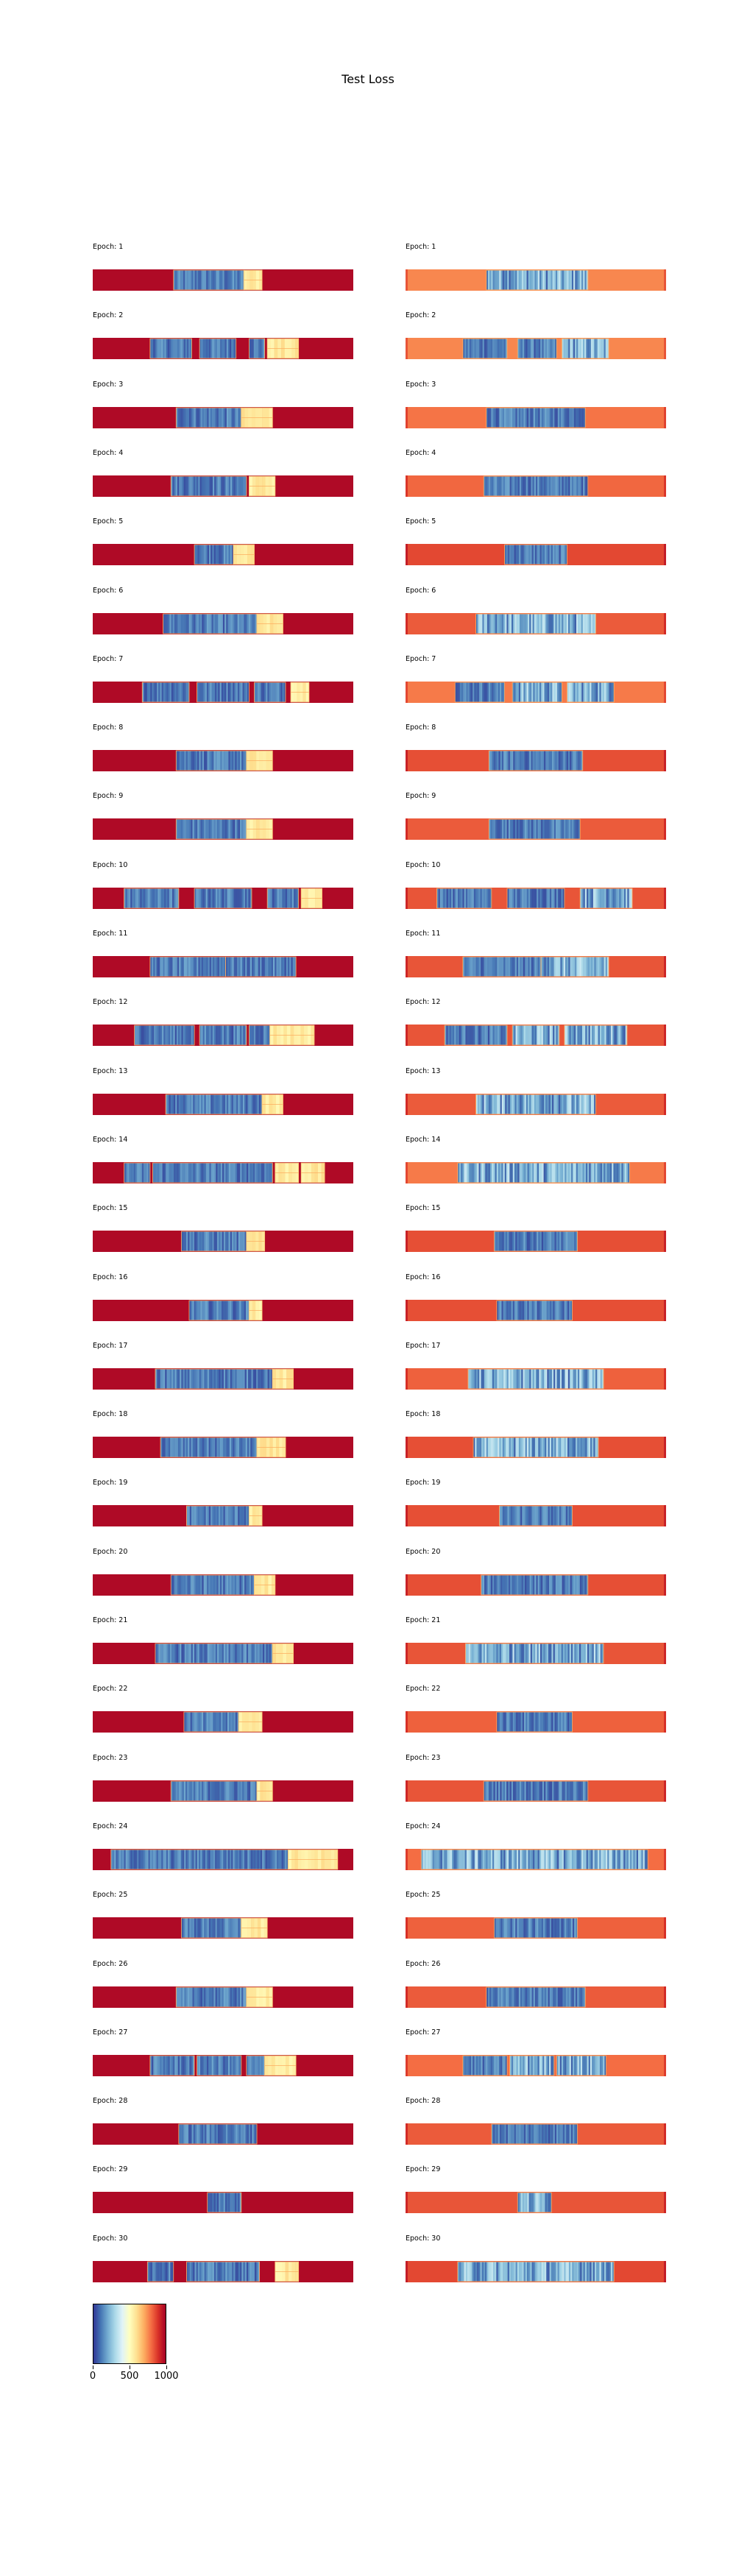  I want to click on strip-edge, so click(407, 1791).